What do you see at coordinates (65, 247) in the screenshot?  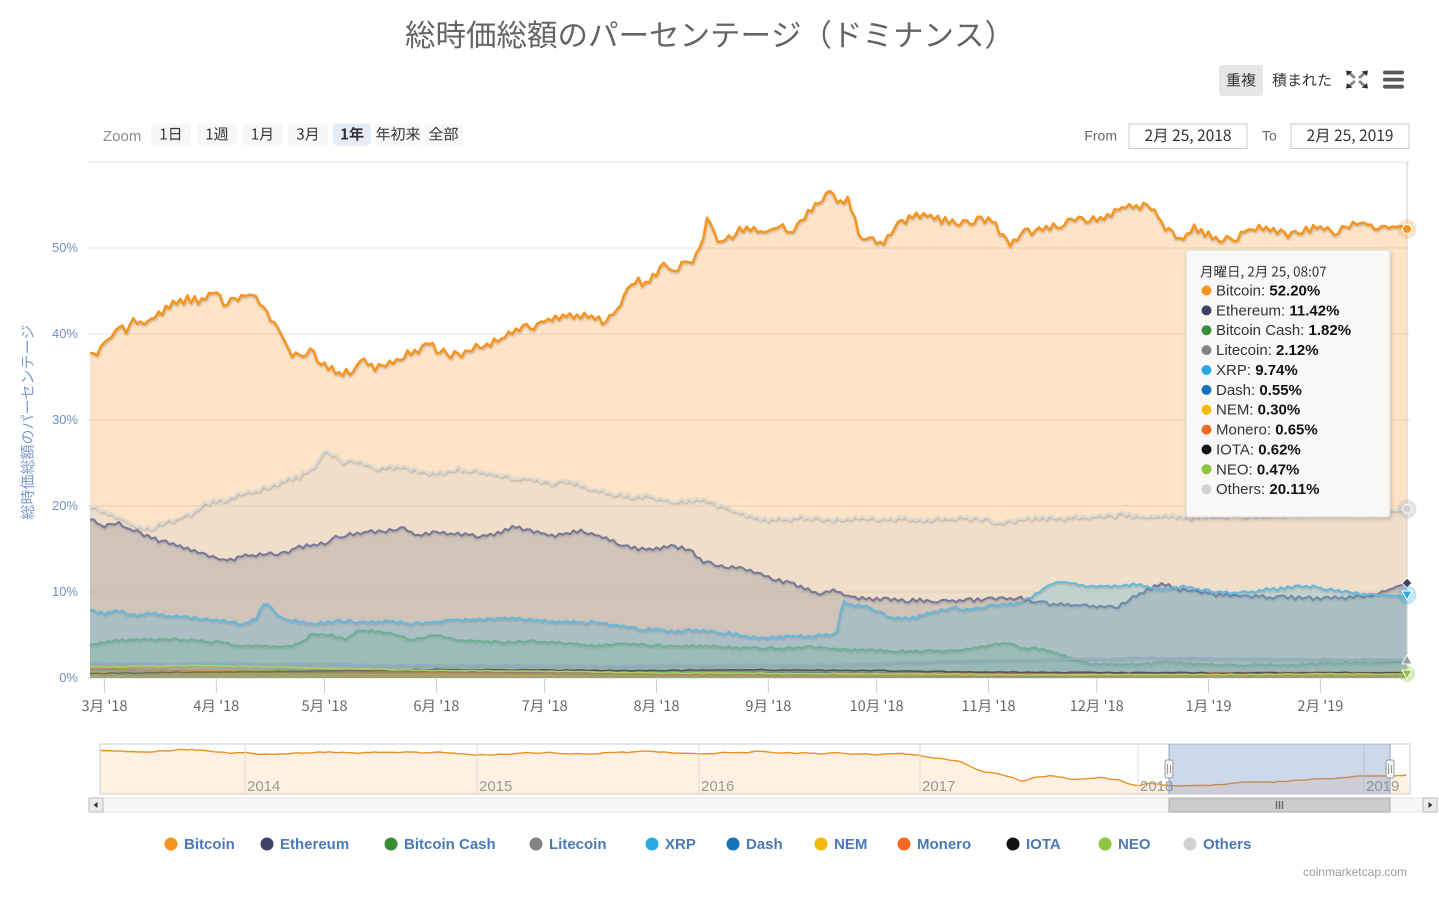 I see `svg-text: 50%` at bounding box center [65, 247].